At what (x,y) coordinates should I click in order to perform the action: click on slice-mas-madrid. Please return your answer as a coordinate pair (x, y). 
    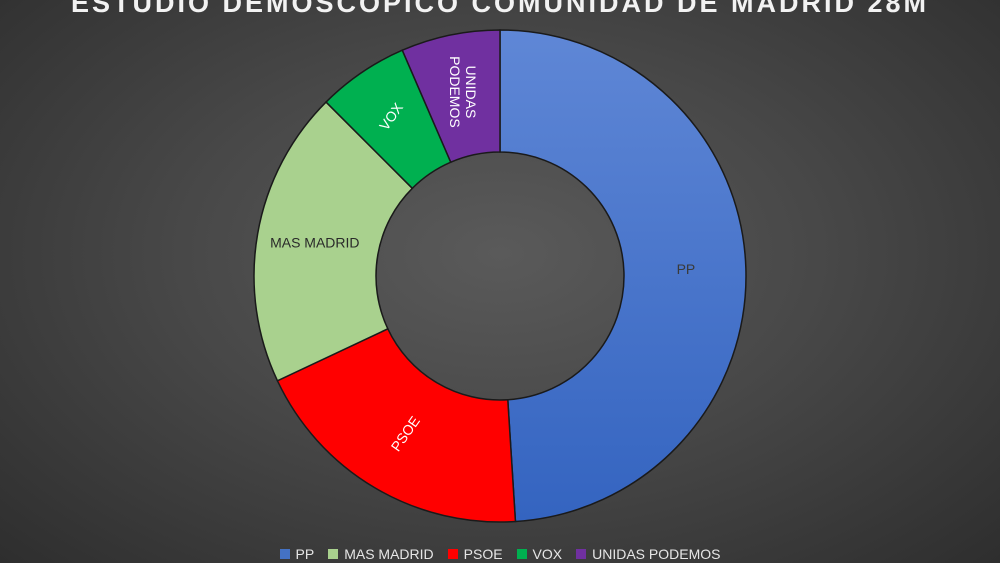
    Looking at the image, I should click on (333, 241).